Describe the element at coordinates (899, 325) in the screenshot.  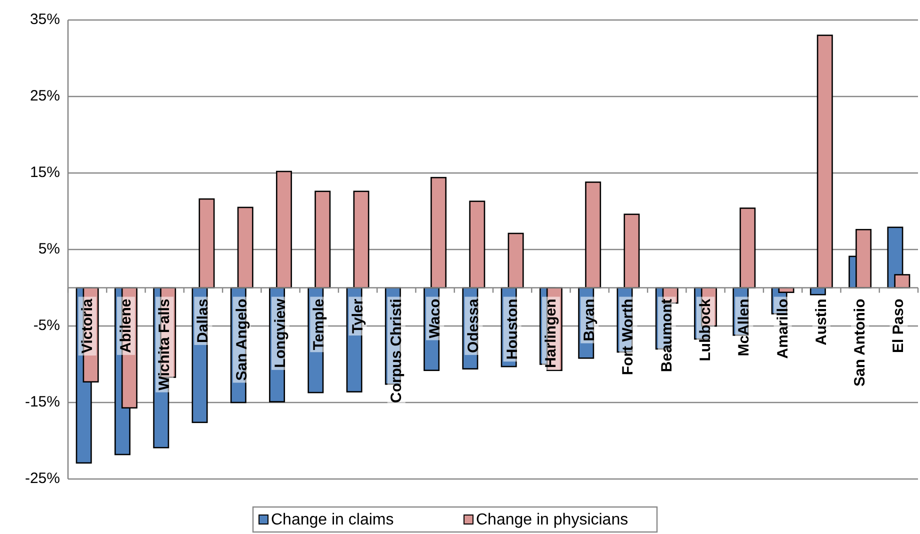
I see `x-tick-label: El Paso` at that location.